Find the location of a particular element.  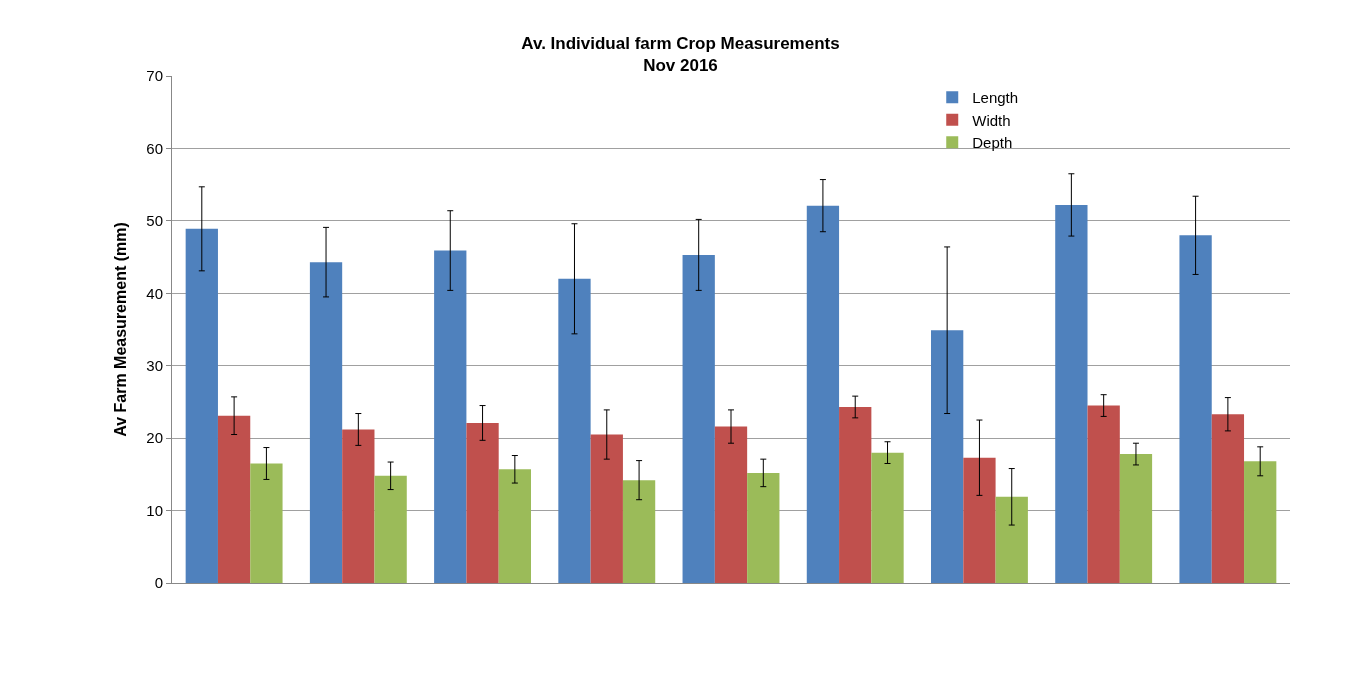

legend-label: Length is located at coordinates (995, 98).